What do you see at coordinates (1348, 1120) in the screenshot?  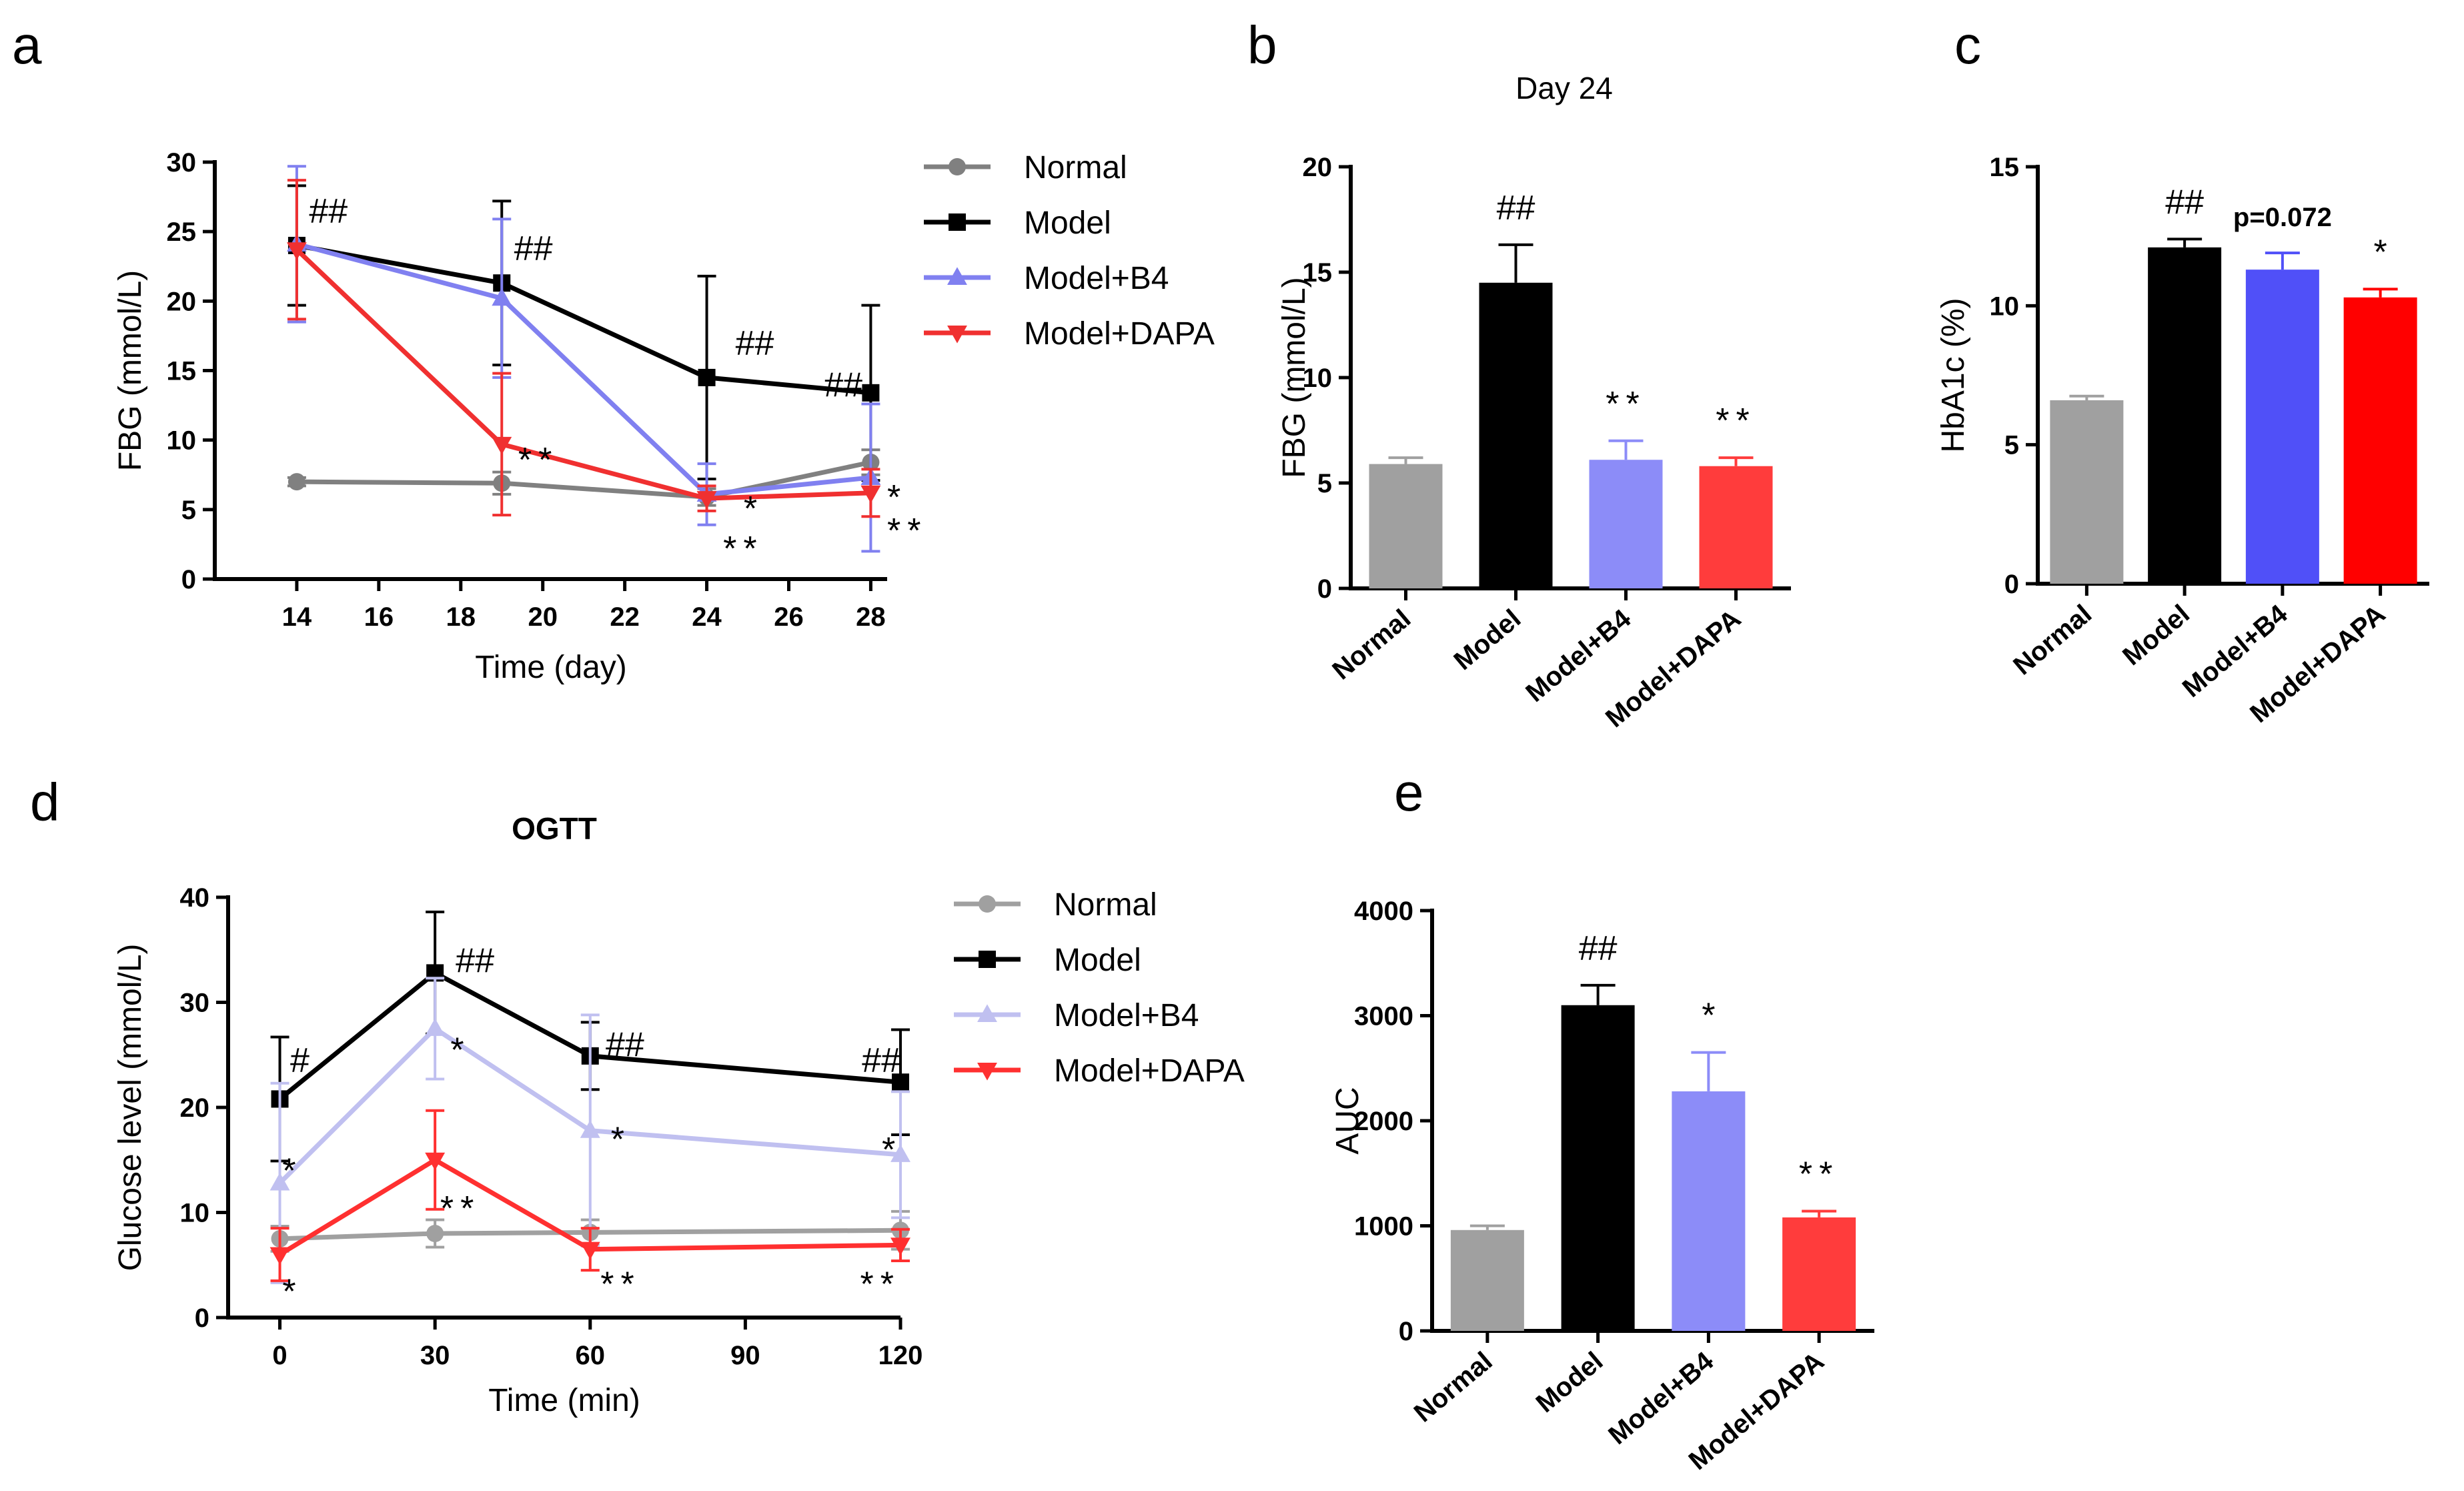 I see `y-axis-label: AUC` at bounding box center [1348, 1120].